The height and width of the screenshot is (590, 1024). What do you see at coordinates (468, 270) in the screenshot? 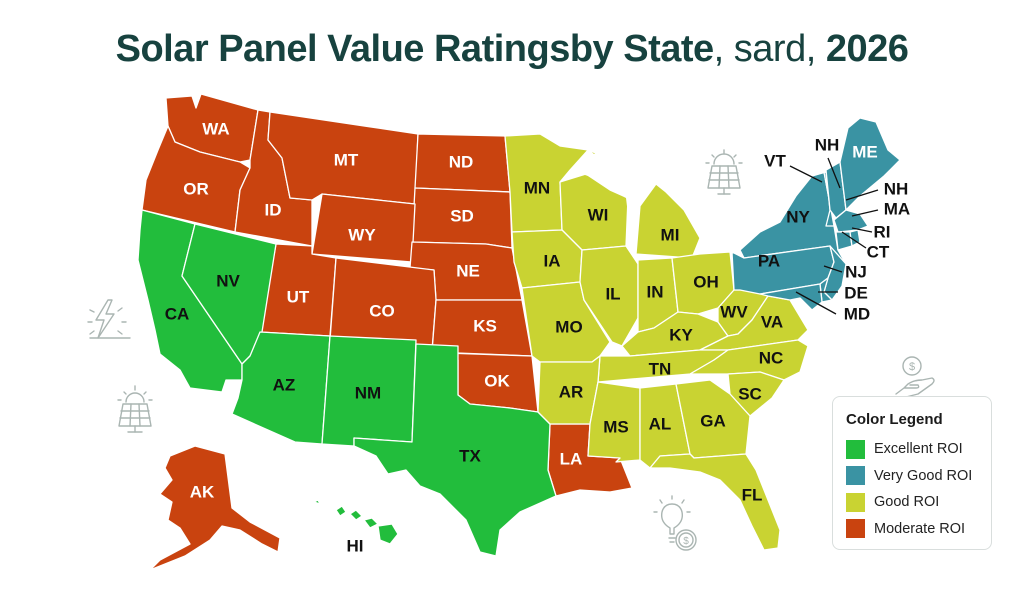
I see `label-ne: NE` at bounding box center [468, 270].